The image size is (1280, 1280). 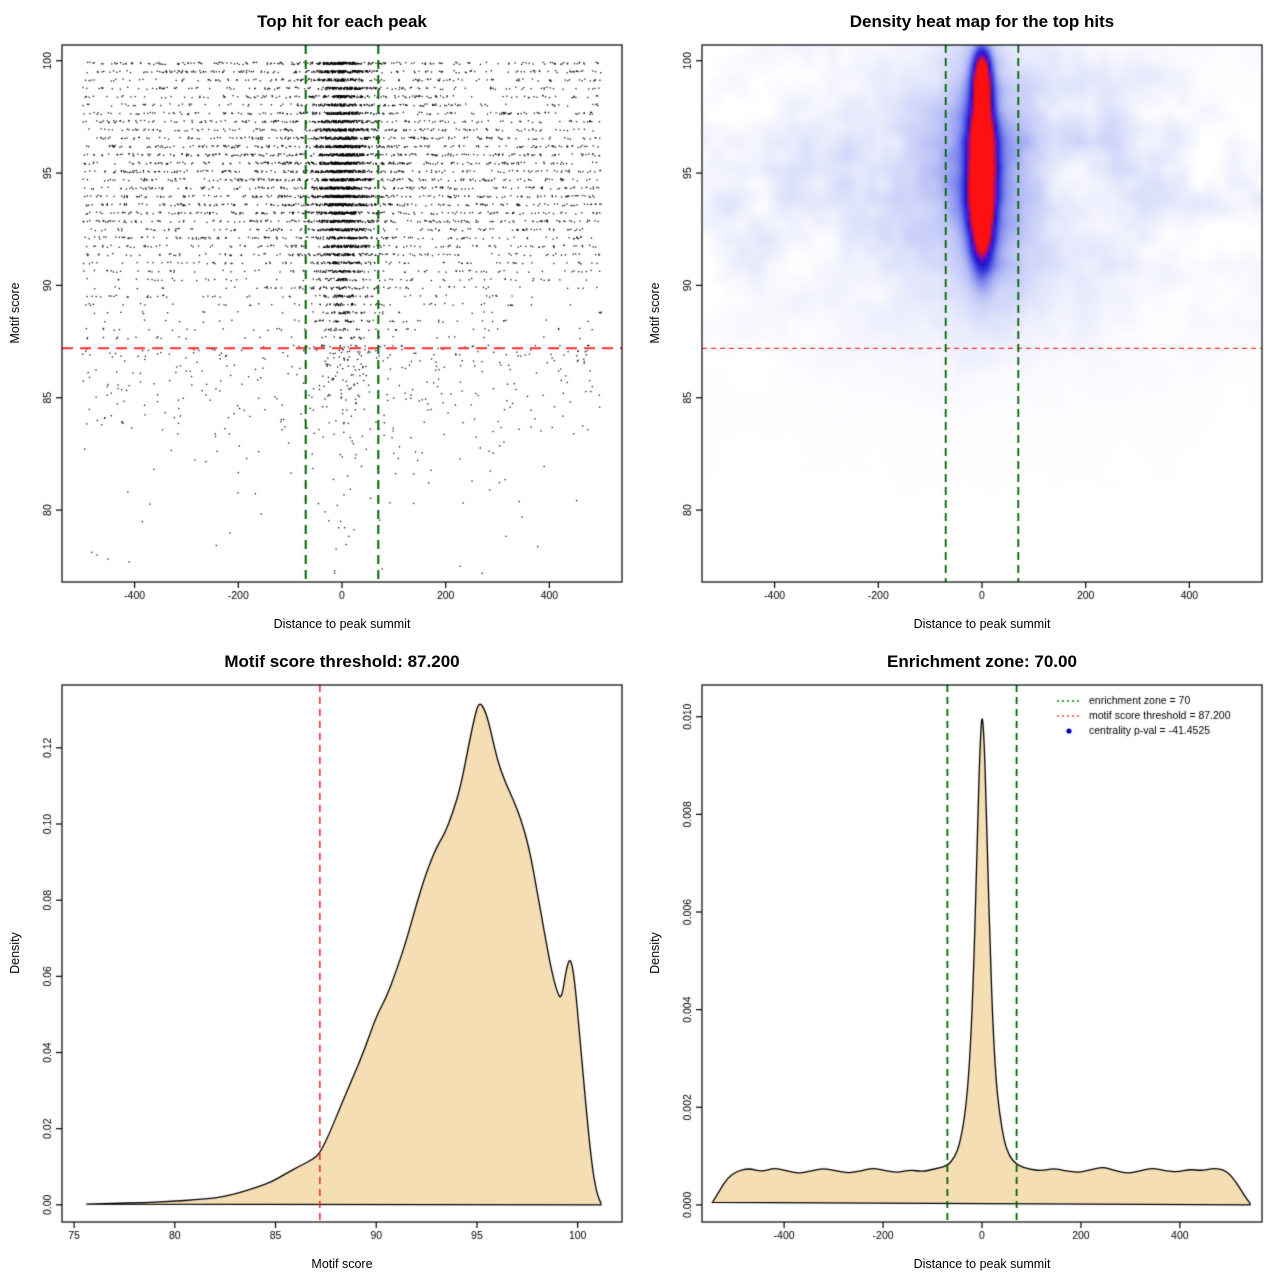 What do you see at coordinates (342, 21) in the screenshot?
I see `panel-title: Top hit for each peak` at bounding box center [342, 21].